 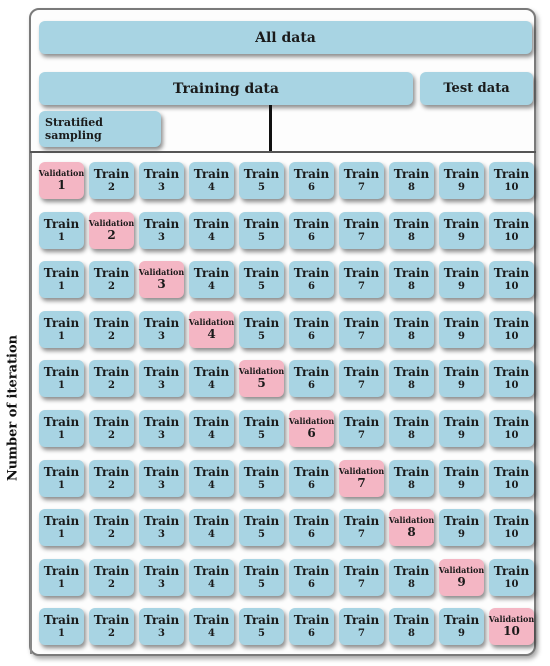 I want to click on axis-line, so click(x=31, y=403).